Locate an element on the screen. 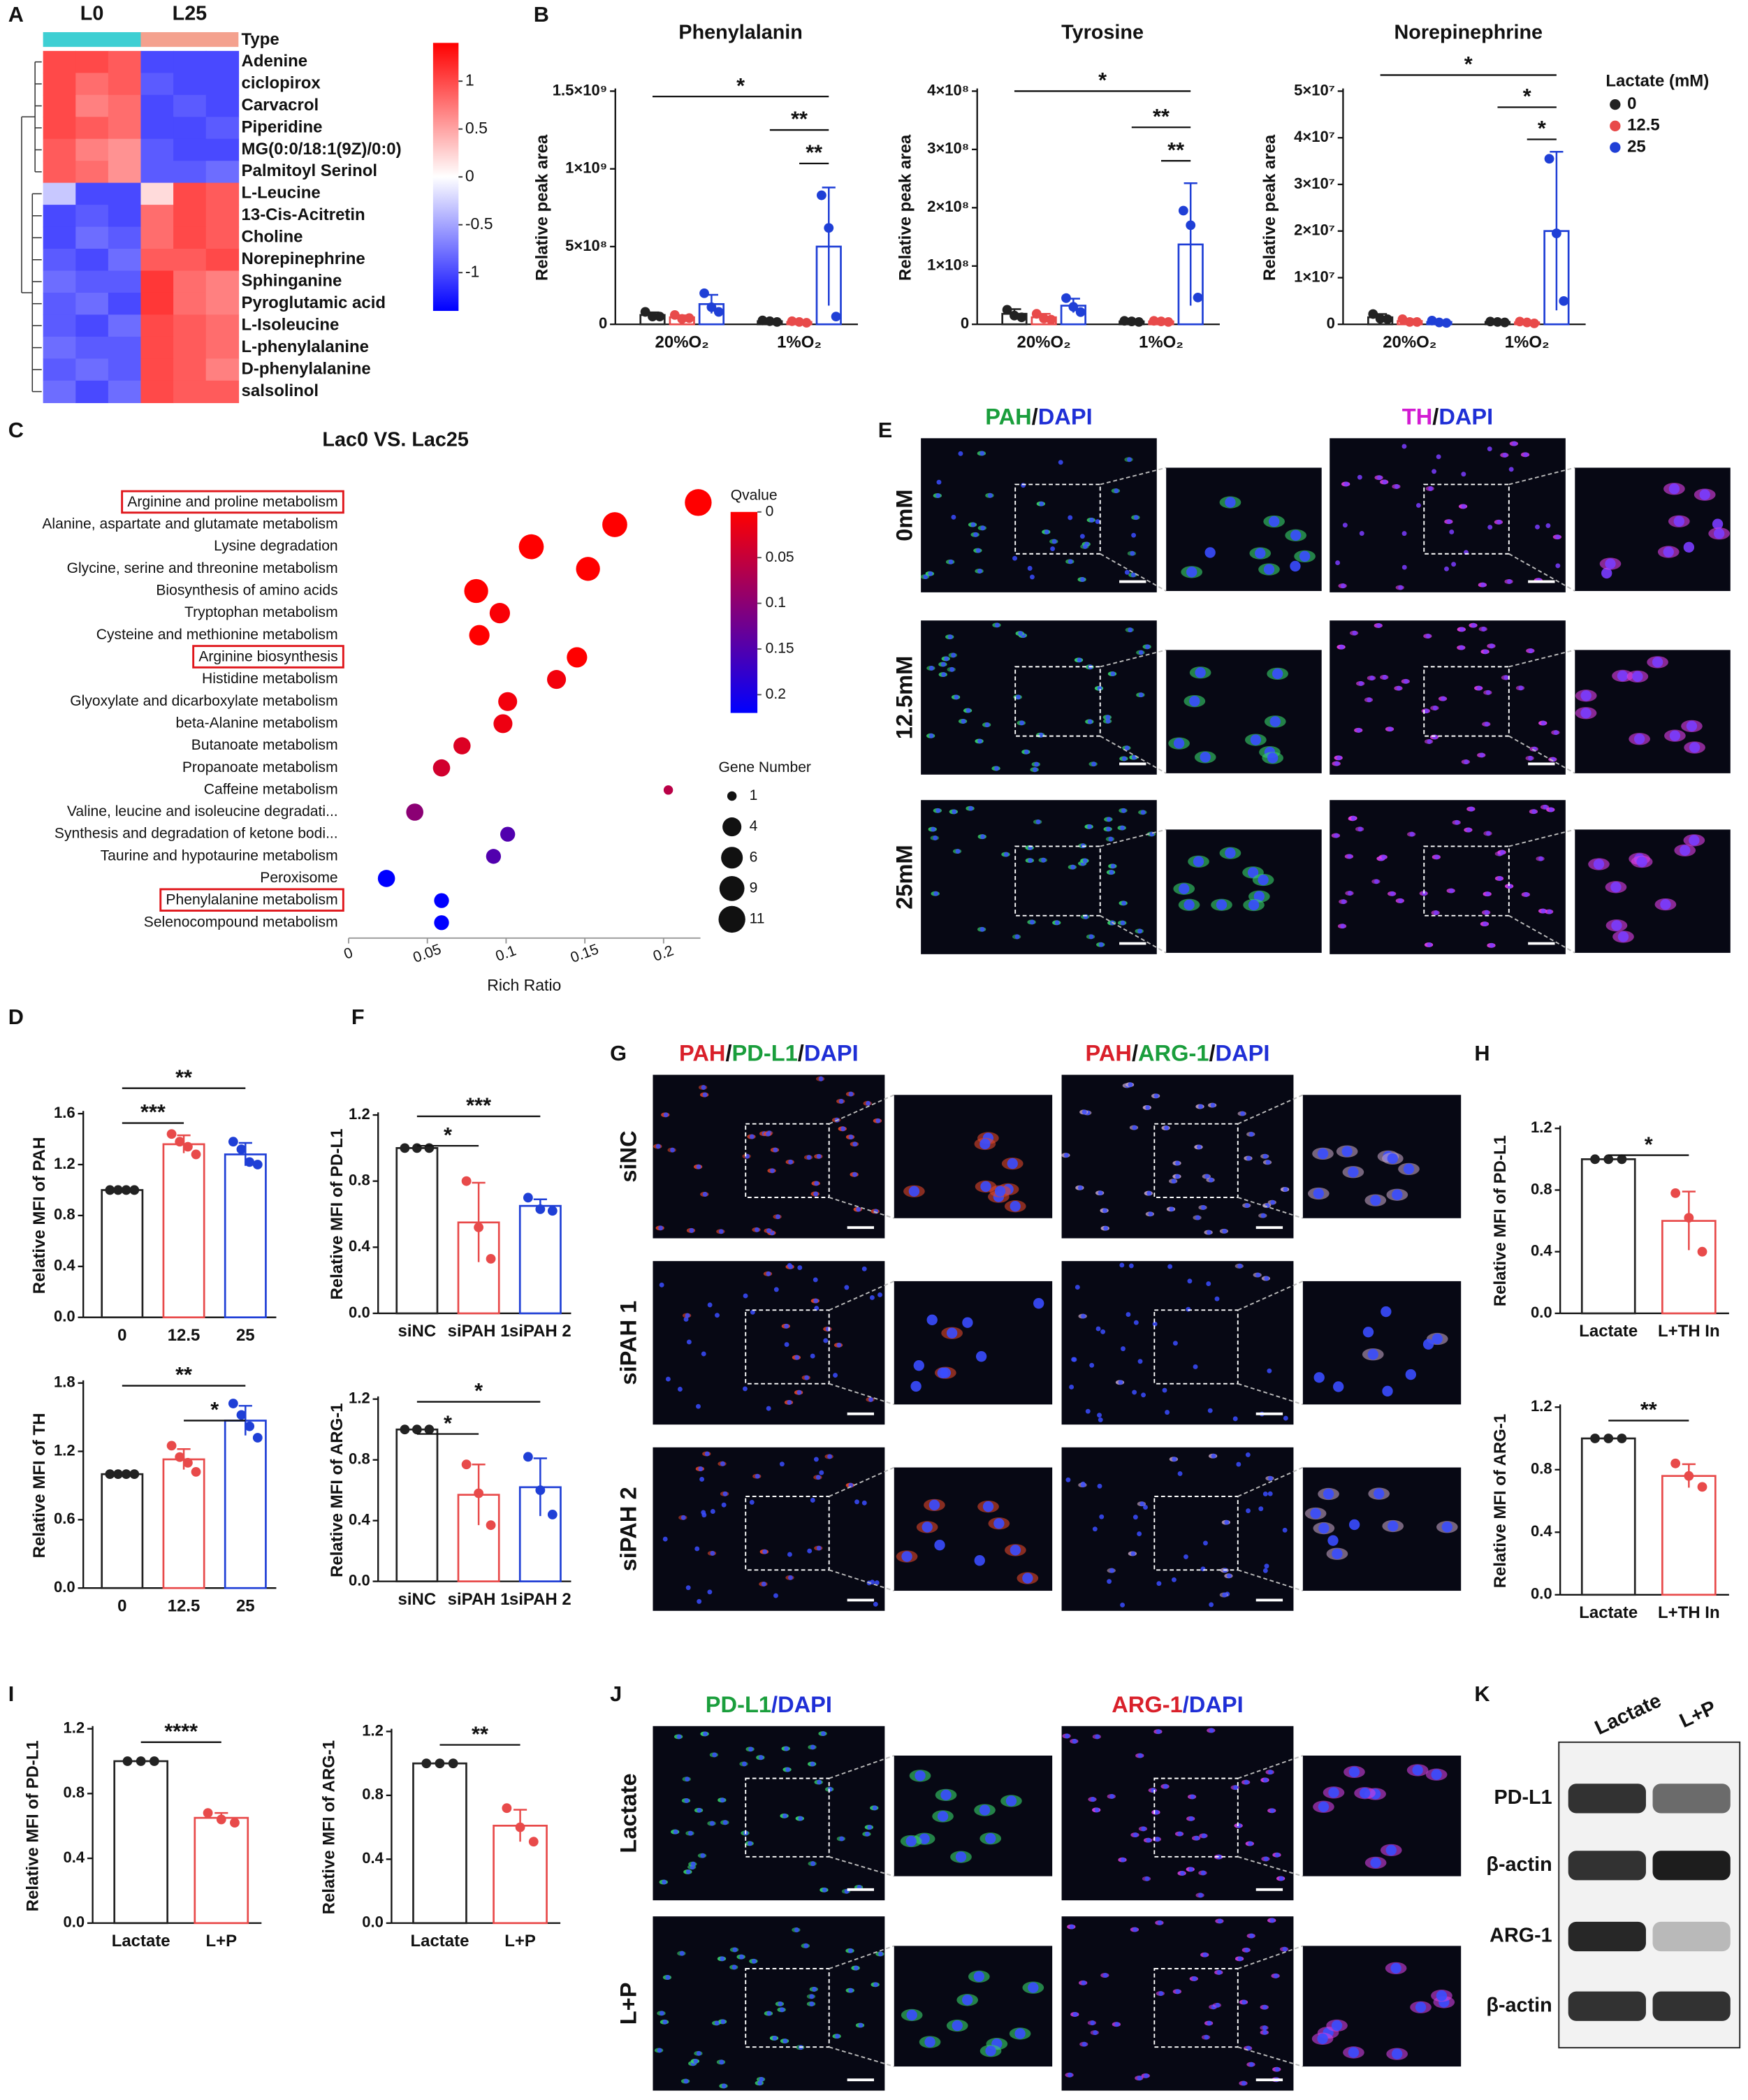 The width and height of the screenshot is (1748, 2100). pathway-label: Selenocompound metabolism is located at coordinates (241, 922).